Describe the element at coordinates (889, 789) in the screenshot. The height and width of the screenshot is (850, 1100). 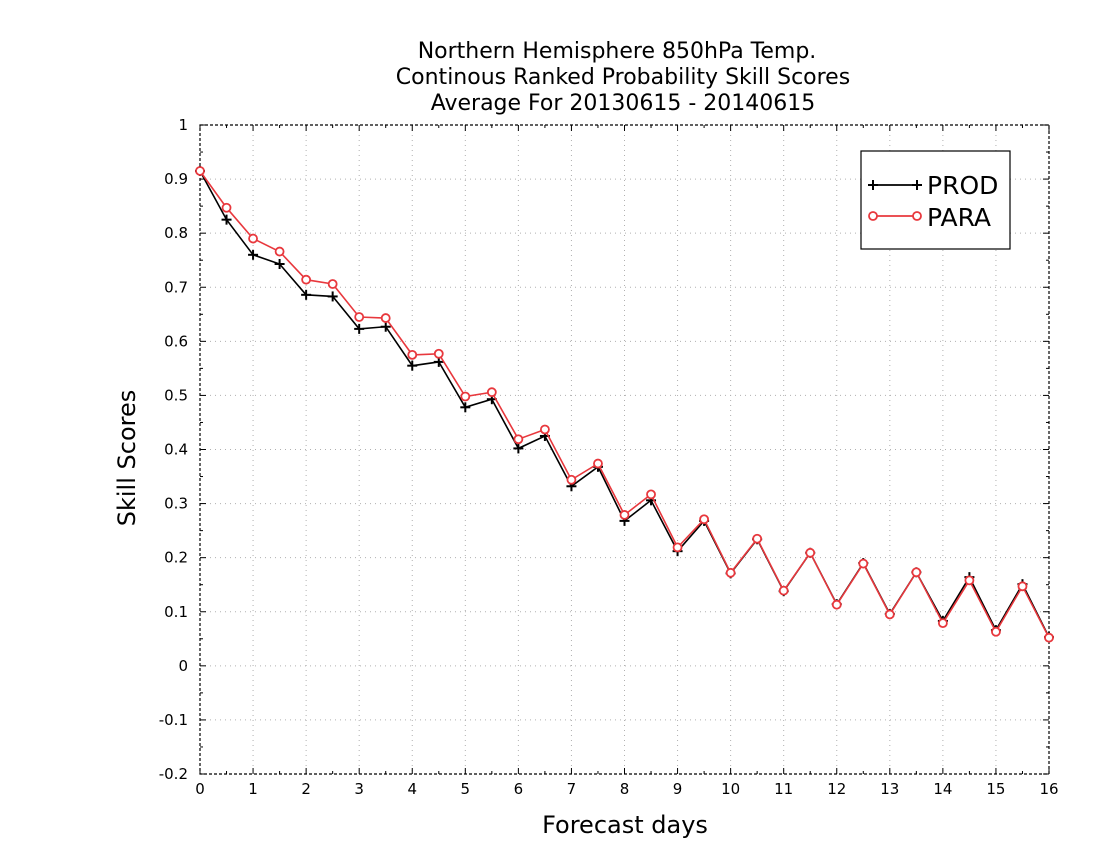
I see `x-tick-label: 13` at that location.